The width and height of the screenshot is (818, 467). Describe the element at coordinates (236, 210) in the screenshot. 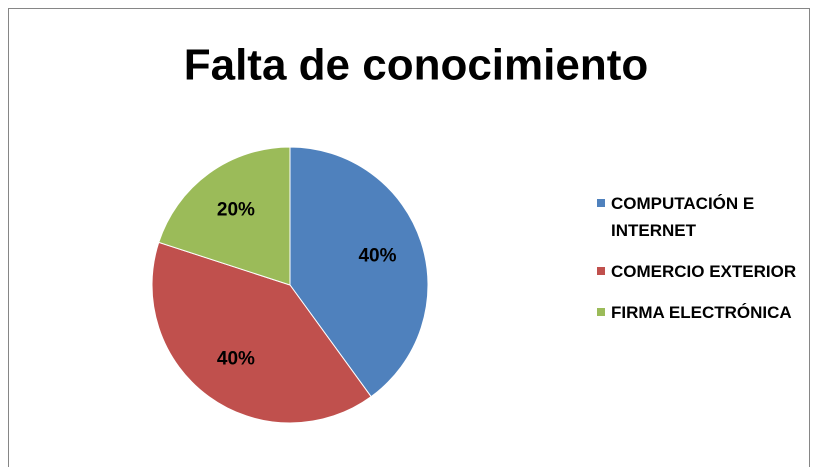

I see `data-label: 20%` at that location.